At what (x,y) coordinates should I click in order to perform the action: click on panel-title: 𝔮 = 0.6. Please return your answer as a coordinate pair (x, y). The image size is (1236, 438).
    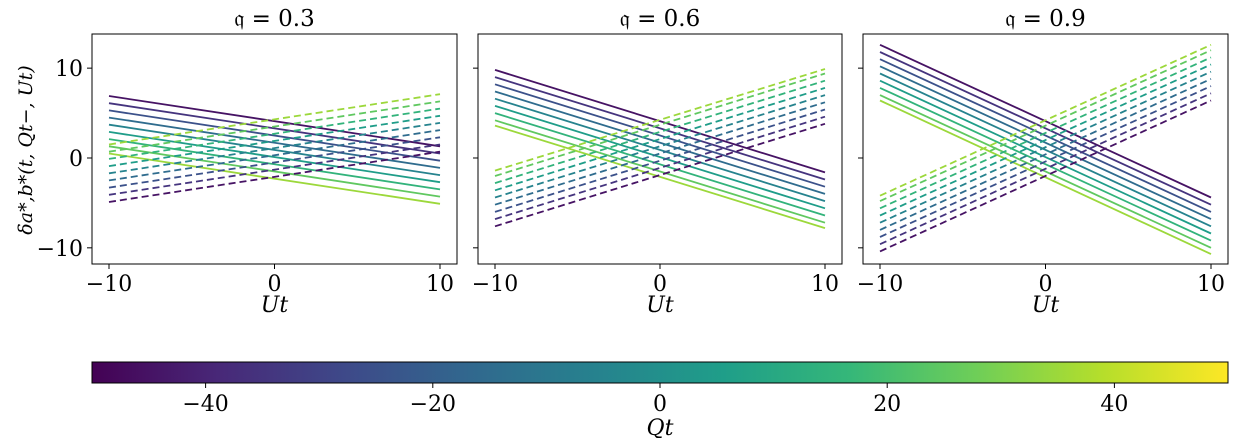
    Looking at the image, I should click on (660, 19).